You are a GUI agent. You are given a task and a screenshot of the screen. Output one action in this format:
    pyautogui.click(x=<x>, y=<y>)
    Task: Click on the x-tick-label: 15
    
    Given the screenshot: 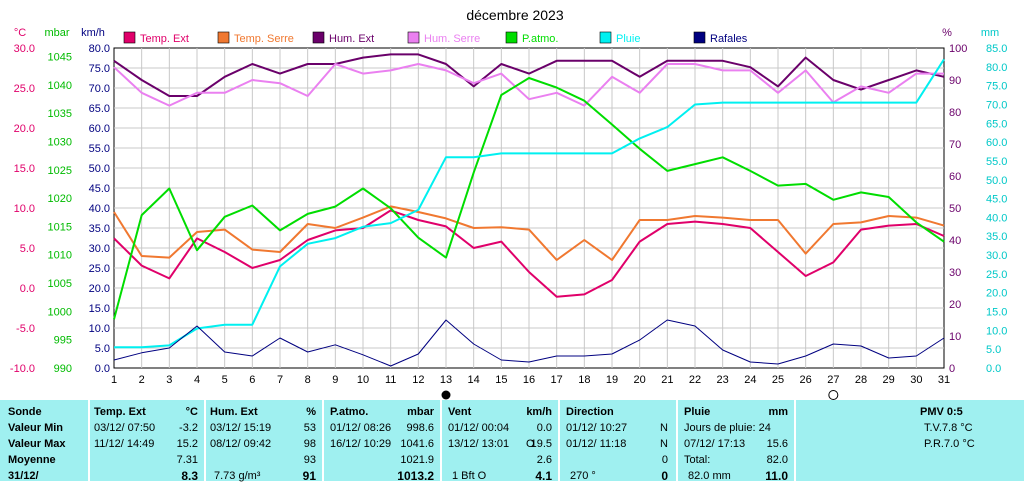 What is the action you would take?
    pyautogui.click(x=501, y=380)
    